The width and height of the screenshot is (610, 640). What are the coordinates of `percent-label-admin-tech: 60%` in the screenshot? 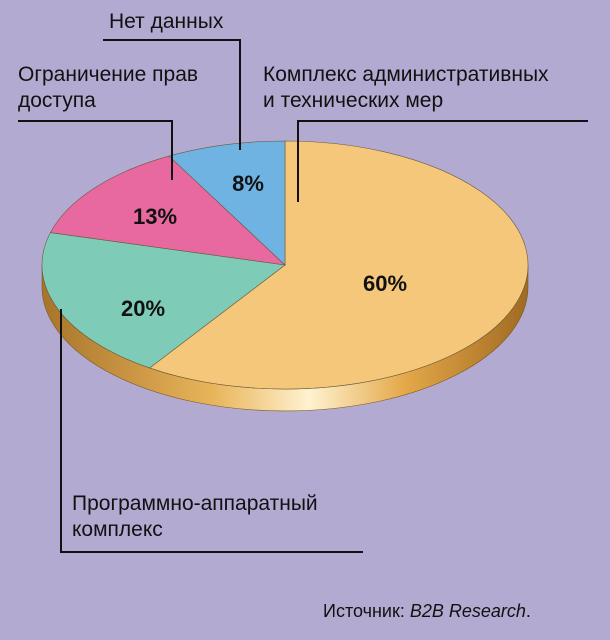 It's located at (385, 283).